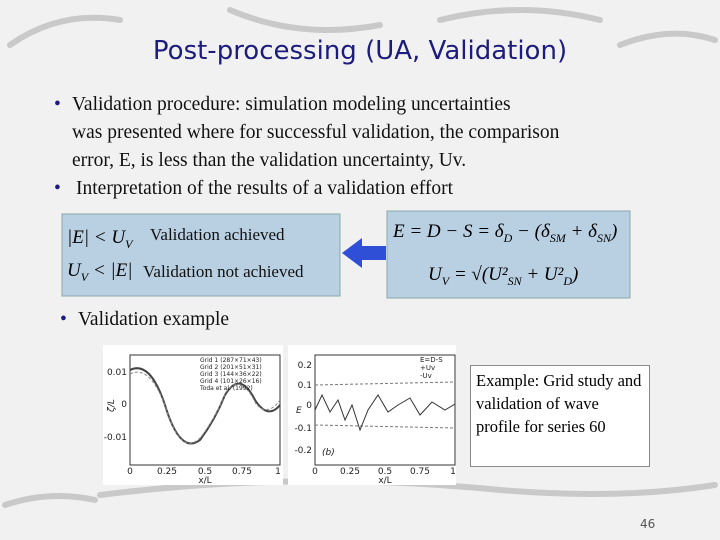 The height and width of the screenshot is (540, 720). What do you see at coordinates (223, 271) in the screenshot?
I see `criterion-label: Validation not achieved` at bounding box center [223, 271].